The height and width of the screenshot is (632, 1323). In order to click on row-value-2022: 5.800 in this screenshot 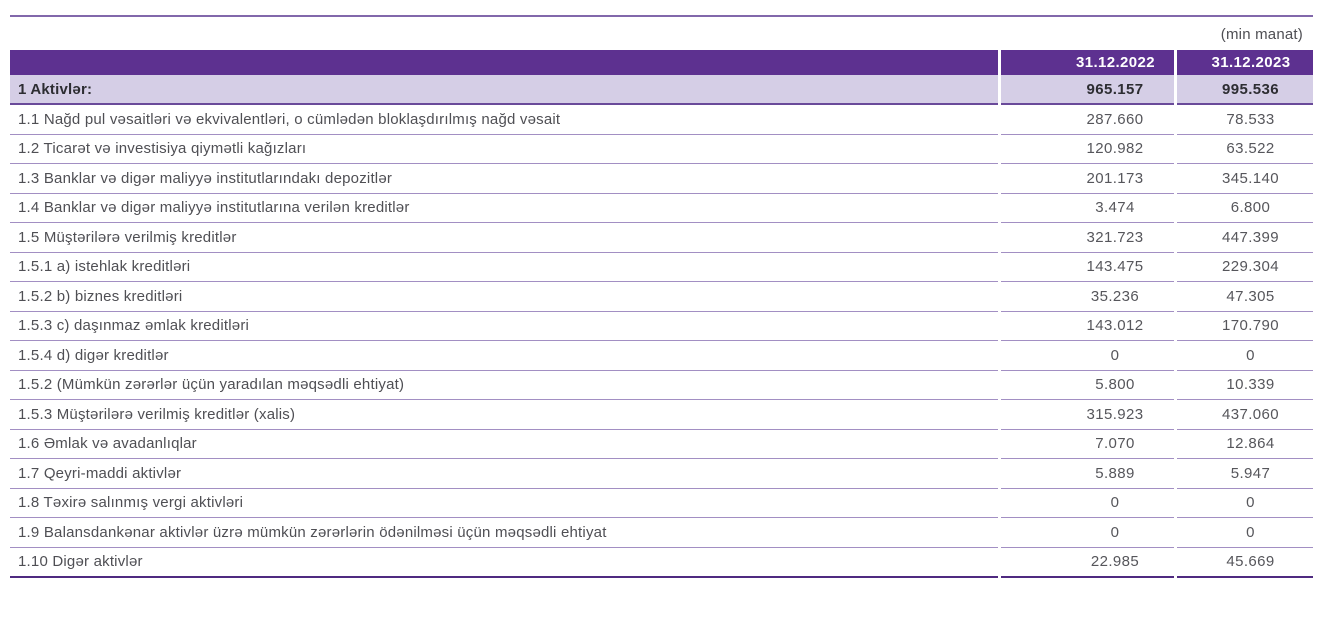, I will do `click(1087, 385)`.